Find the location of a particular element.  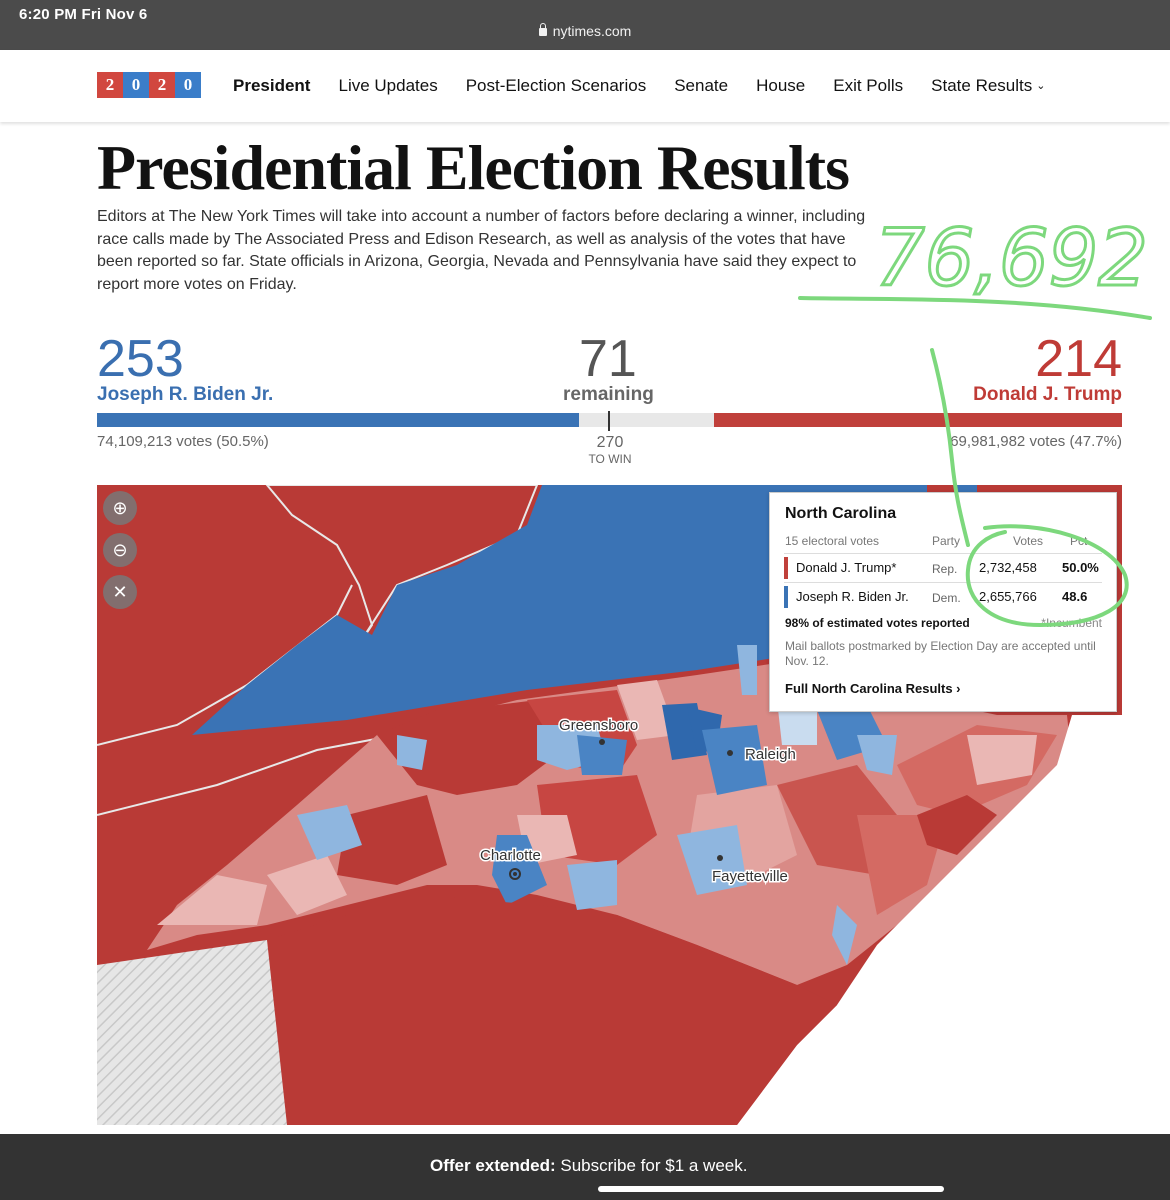

nav-item-house: House is located at coordinates (781, 85).